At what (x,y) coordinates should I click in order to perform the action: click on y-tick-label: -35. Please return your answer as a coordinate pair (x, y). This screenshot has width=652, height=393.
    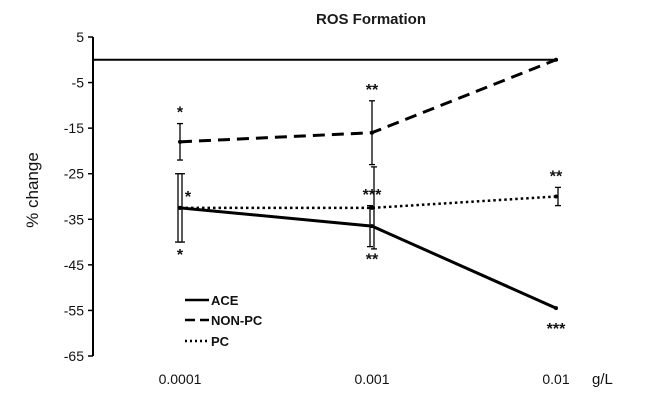
    Looking at the image, I should click on (74, 219).